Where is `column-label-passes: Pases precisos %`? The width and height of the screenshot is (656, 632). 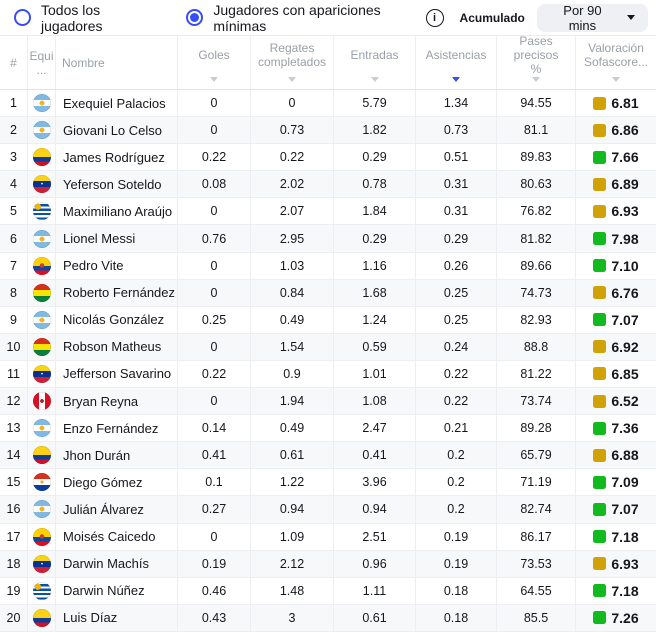
column-label-passes: Pases precisos % is located at coordinates (536, 54).